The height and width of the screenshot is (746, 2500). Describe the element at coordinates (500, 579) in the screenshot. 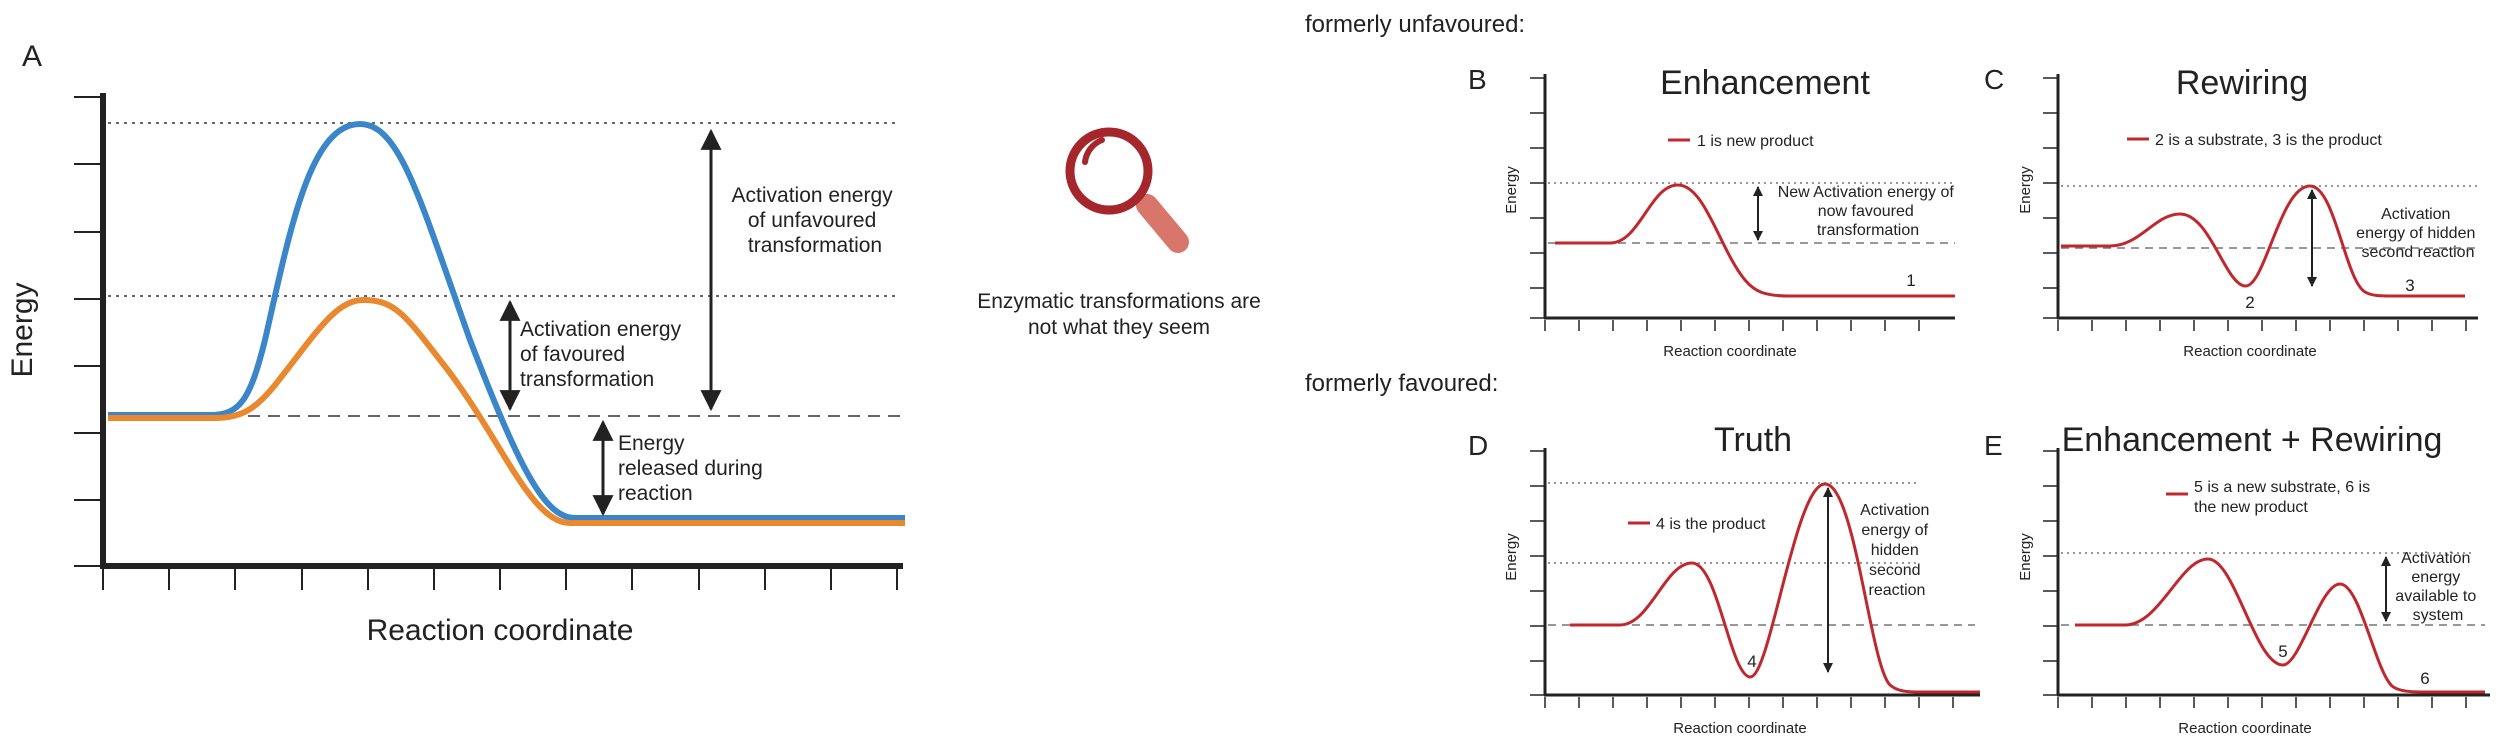

I see `x-ticks` at that location.